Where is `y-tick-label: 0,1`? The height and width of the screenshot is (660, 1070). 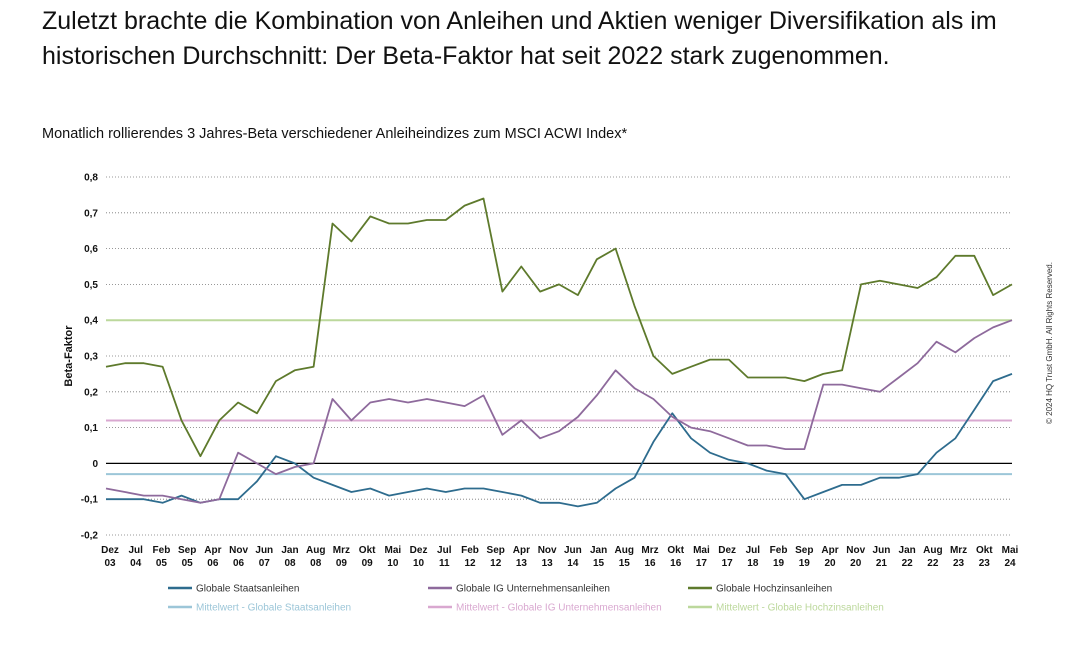 y-tick-label: 0,1 is located at coordinates (91, 428).